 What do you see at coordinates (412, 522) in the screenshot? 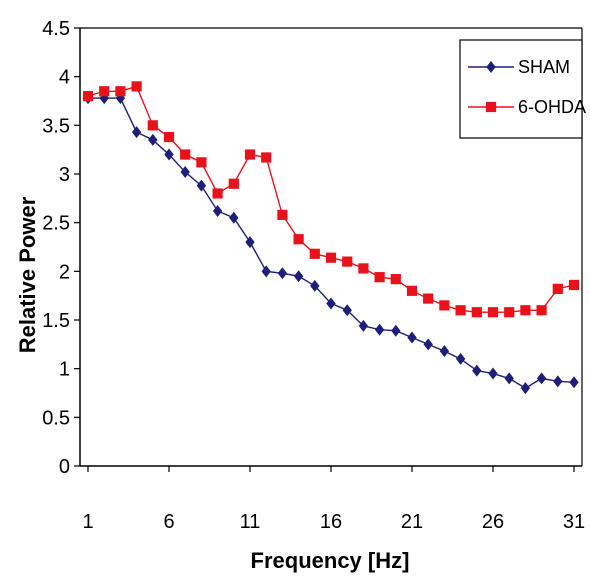
I see `x-tick-label: 21` at bounding box center [412, 522].